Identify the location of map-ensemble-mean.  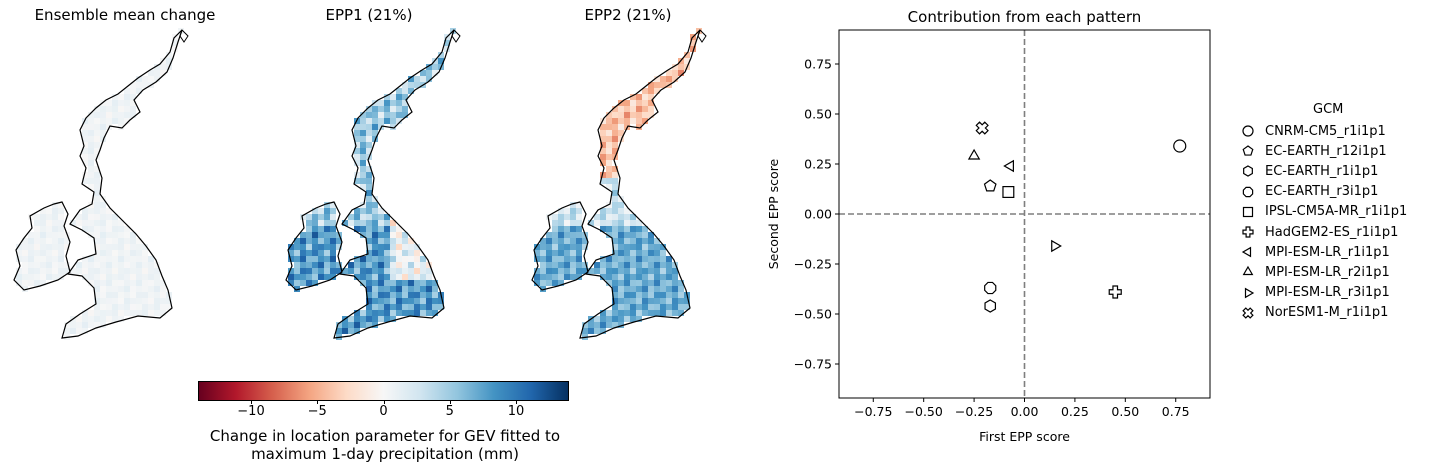
(101, 184).